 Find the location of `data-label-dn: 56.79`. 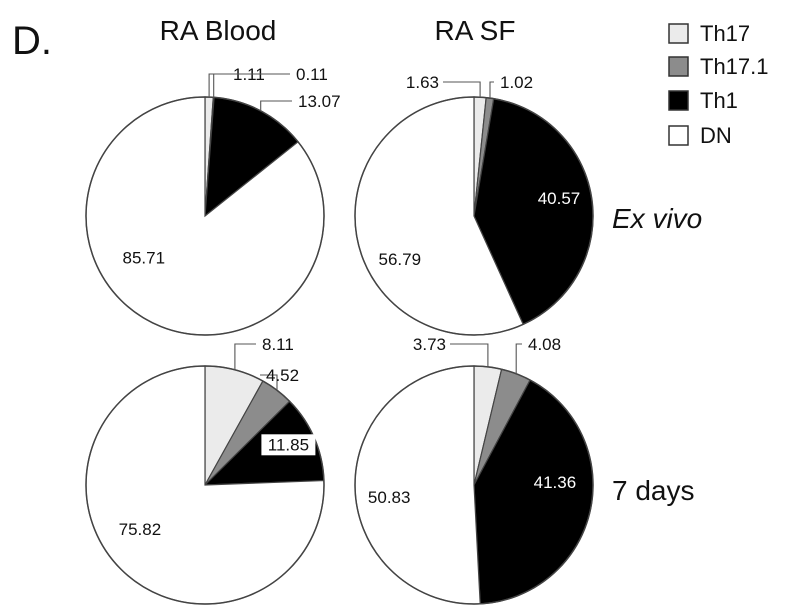

data-label-dn: 56.79 is located at coordinates (400, 259).